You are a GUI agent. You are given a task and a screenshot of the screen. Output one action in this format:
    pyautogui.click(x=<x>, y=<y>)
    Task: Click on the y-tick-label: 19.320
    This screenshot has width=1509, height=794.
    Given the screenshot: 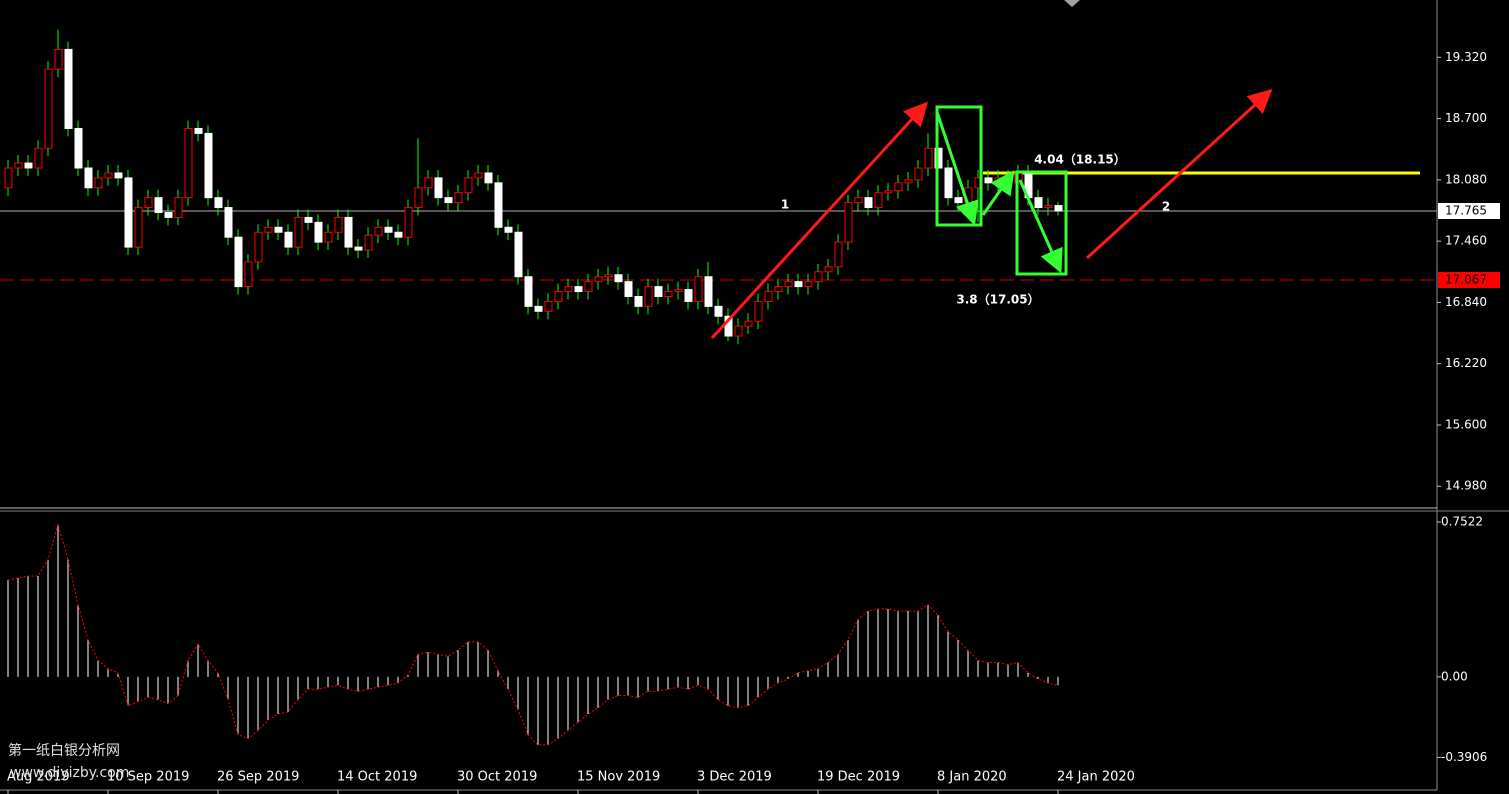 What is the action you would take?
    pyautogui.click(x=1466, y=57)
    